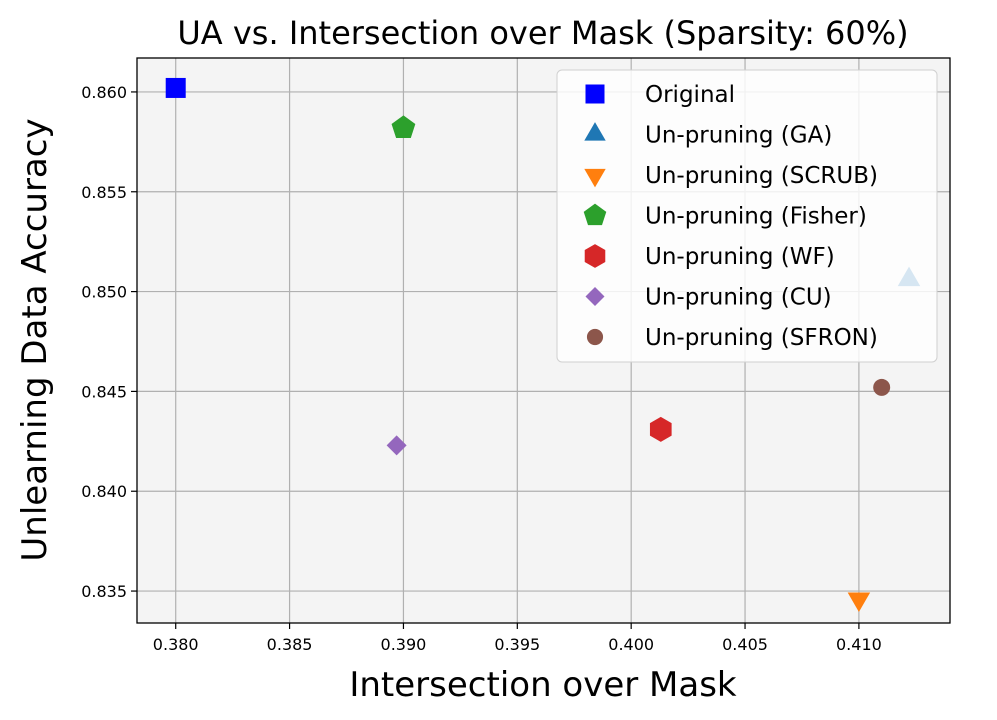 Image resolution: width=997 pixels, height=720 pixels. Describe the element at coordinates (882, 387) in the screenshot. I see `point-un-pruning-sfron` at that location.